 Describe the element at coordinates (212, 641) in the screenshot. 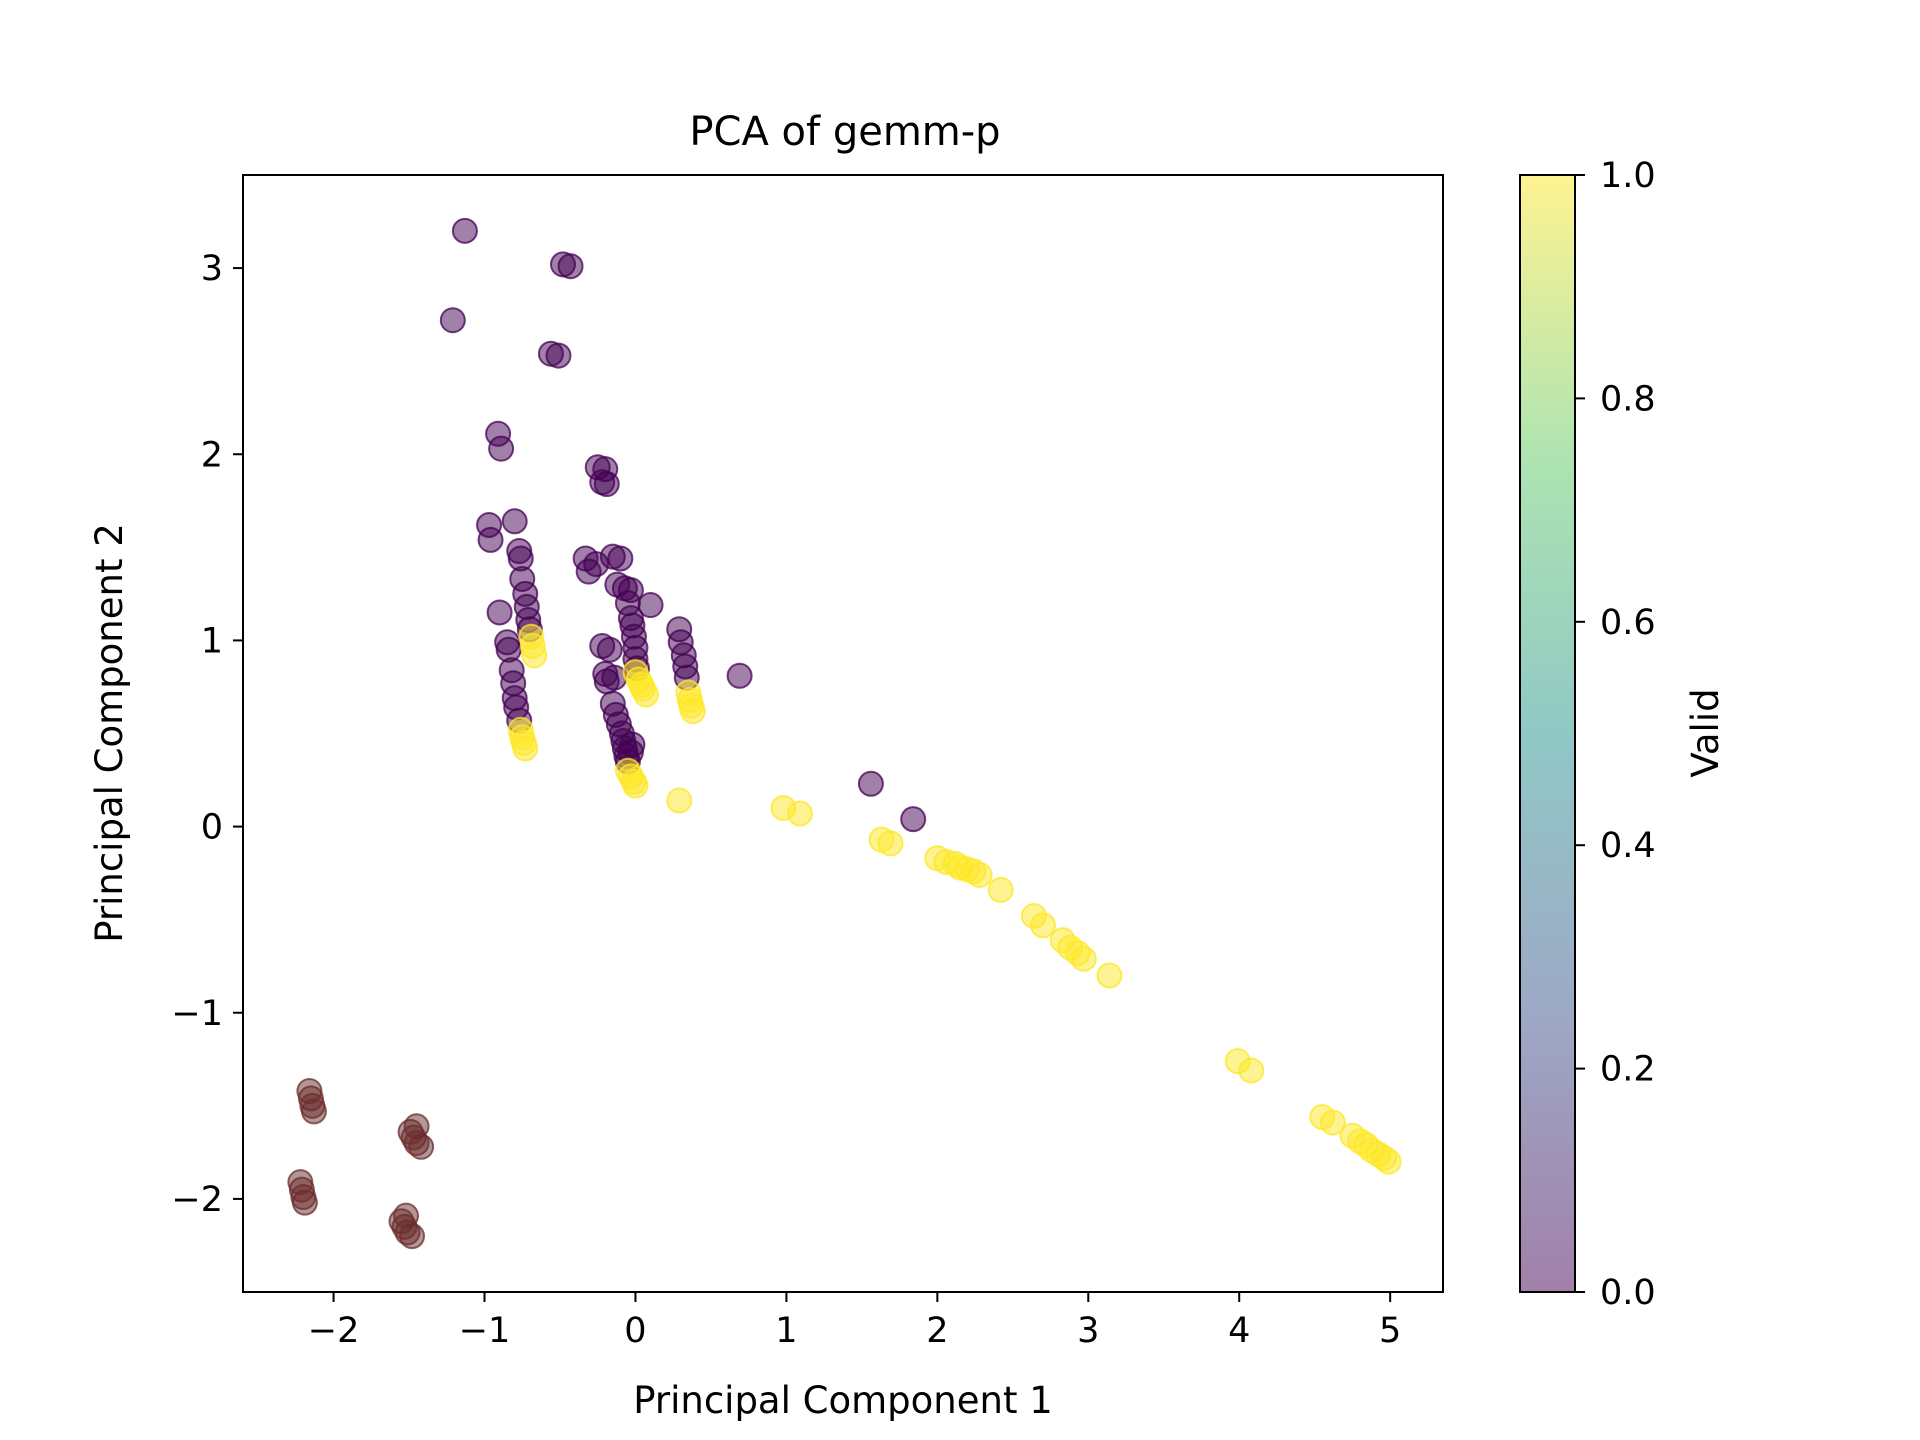

I see `y-tick-label: 1` at that location.